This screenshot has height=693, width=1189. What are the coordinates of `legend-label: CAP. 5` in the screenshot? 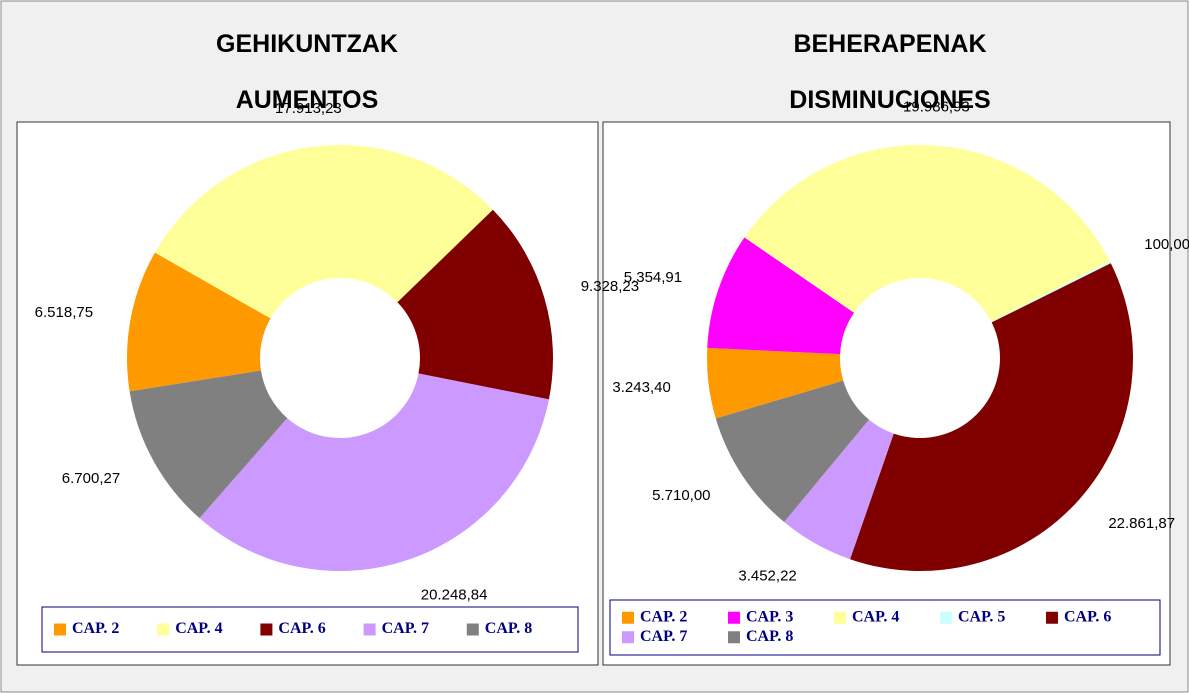 It's located at (981, 616).